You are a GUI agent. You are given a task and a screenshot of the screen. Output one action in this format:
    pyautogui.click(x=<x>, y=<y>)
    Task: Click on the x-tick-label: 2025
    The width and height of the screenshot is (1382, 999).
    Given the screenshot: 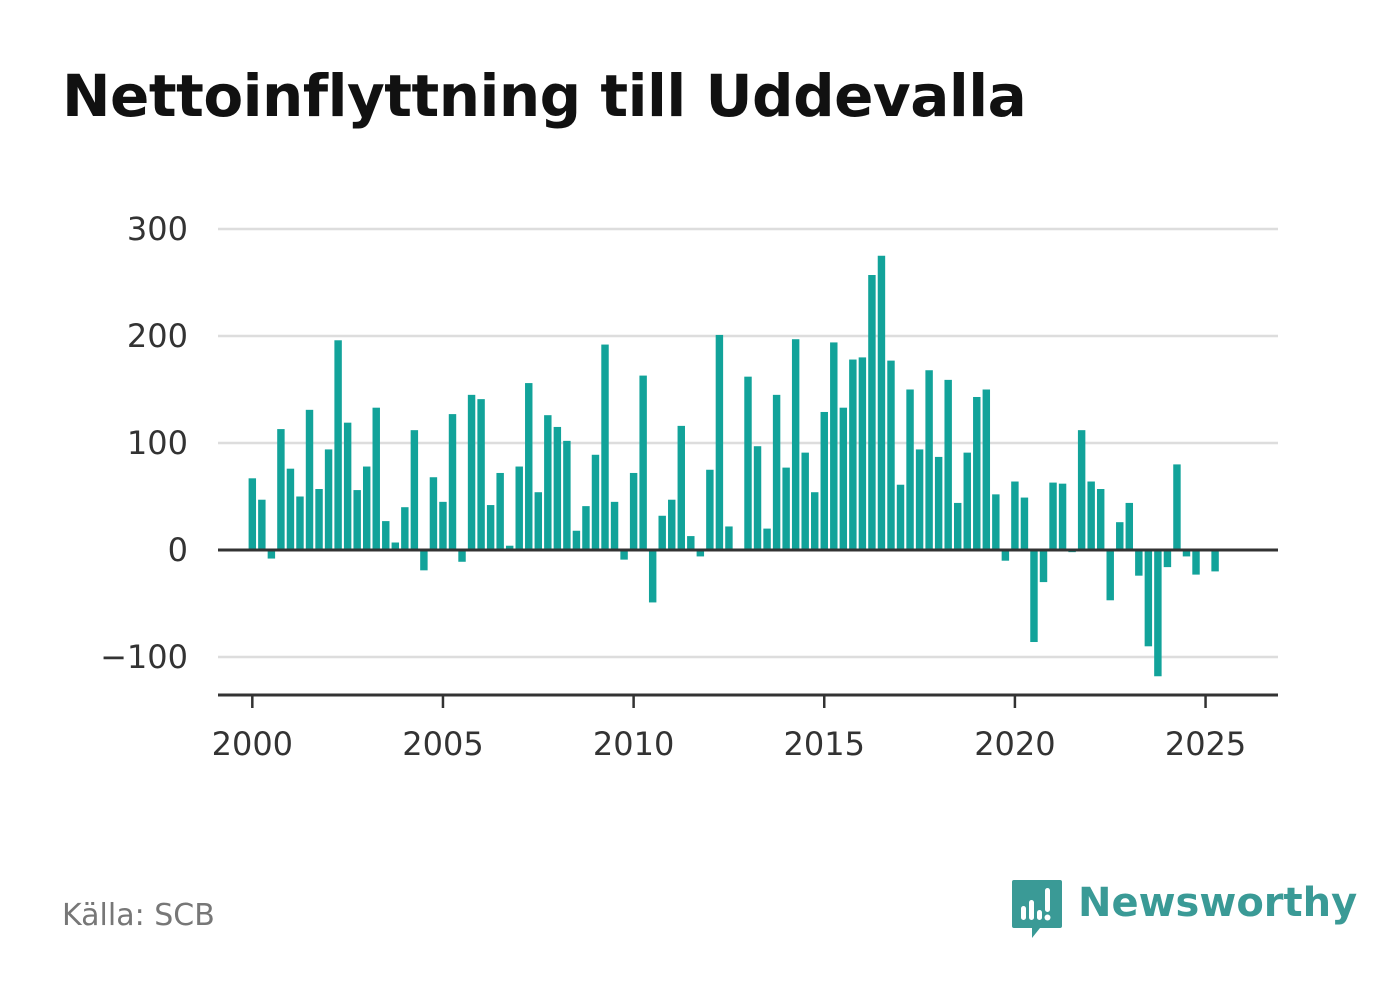 What is the action you would take?
    pyautogui.click(x=1205, y=744)
    